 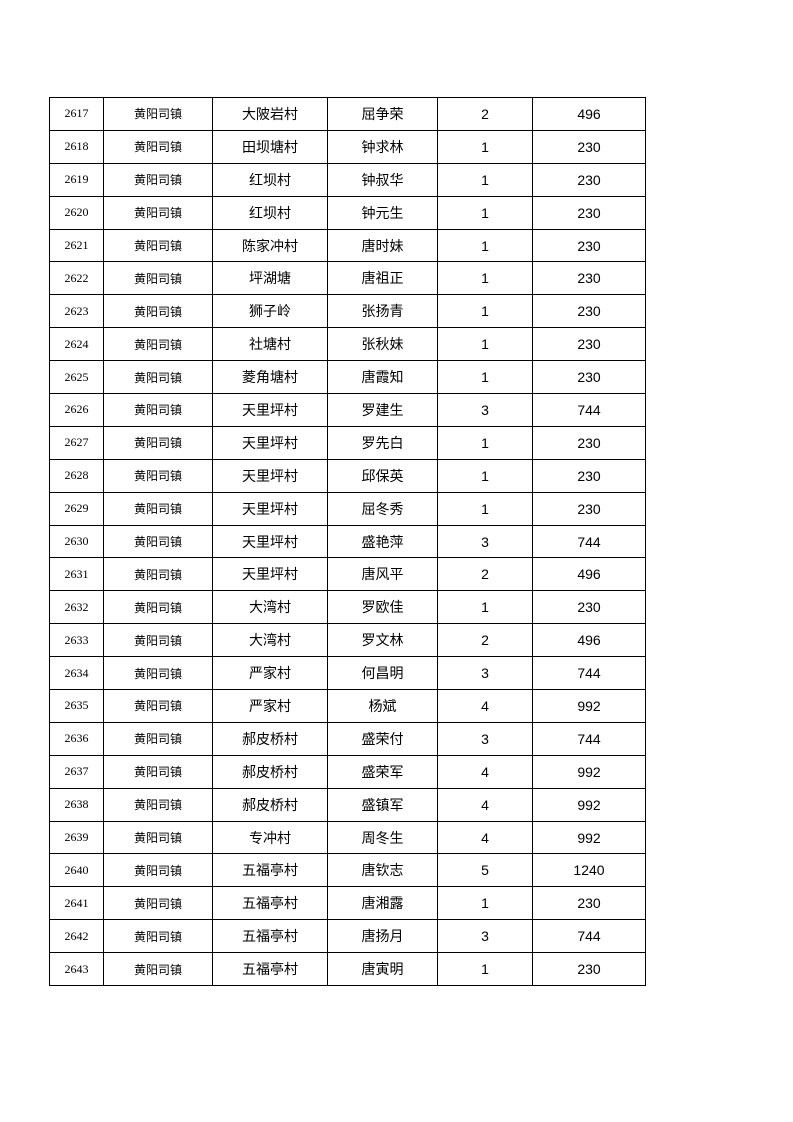 What do you see at coordinates (382, 245) in the screenshot?
I see `name-cell: 唐时妹` at bounding box center [382, 245].